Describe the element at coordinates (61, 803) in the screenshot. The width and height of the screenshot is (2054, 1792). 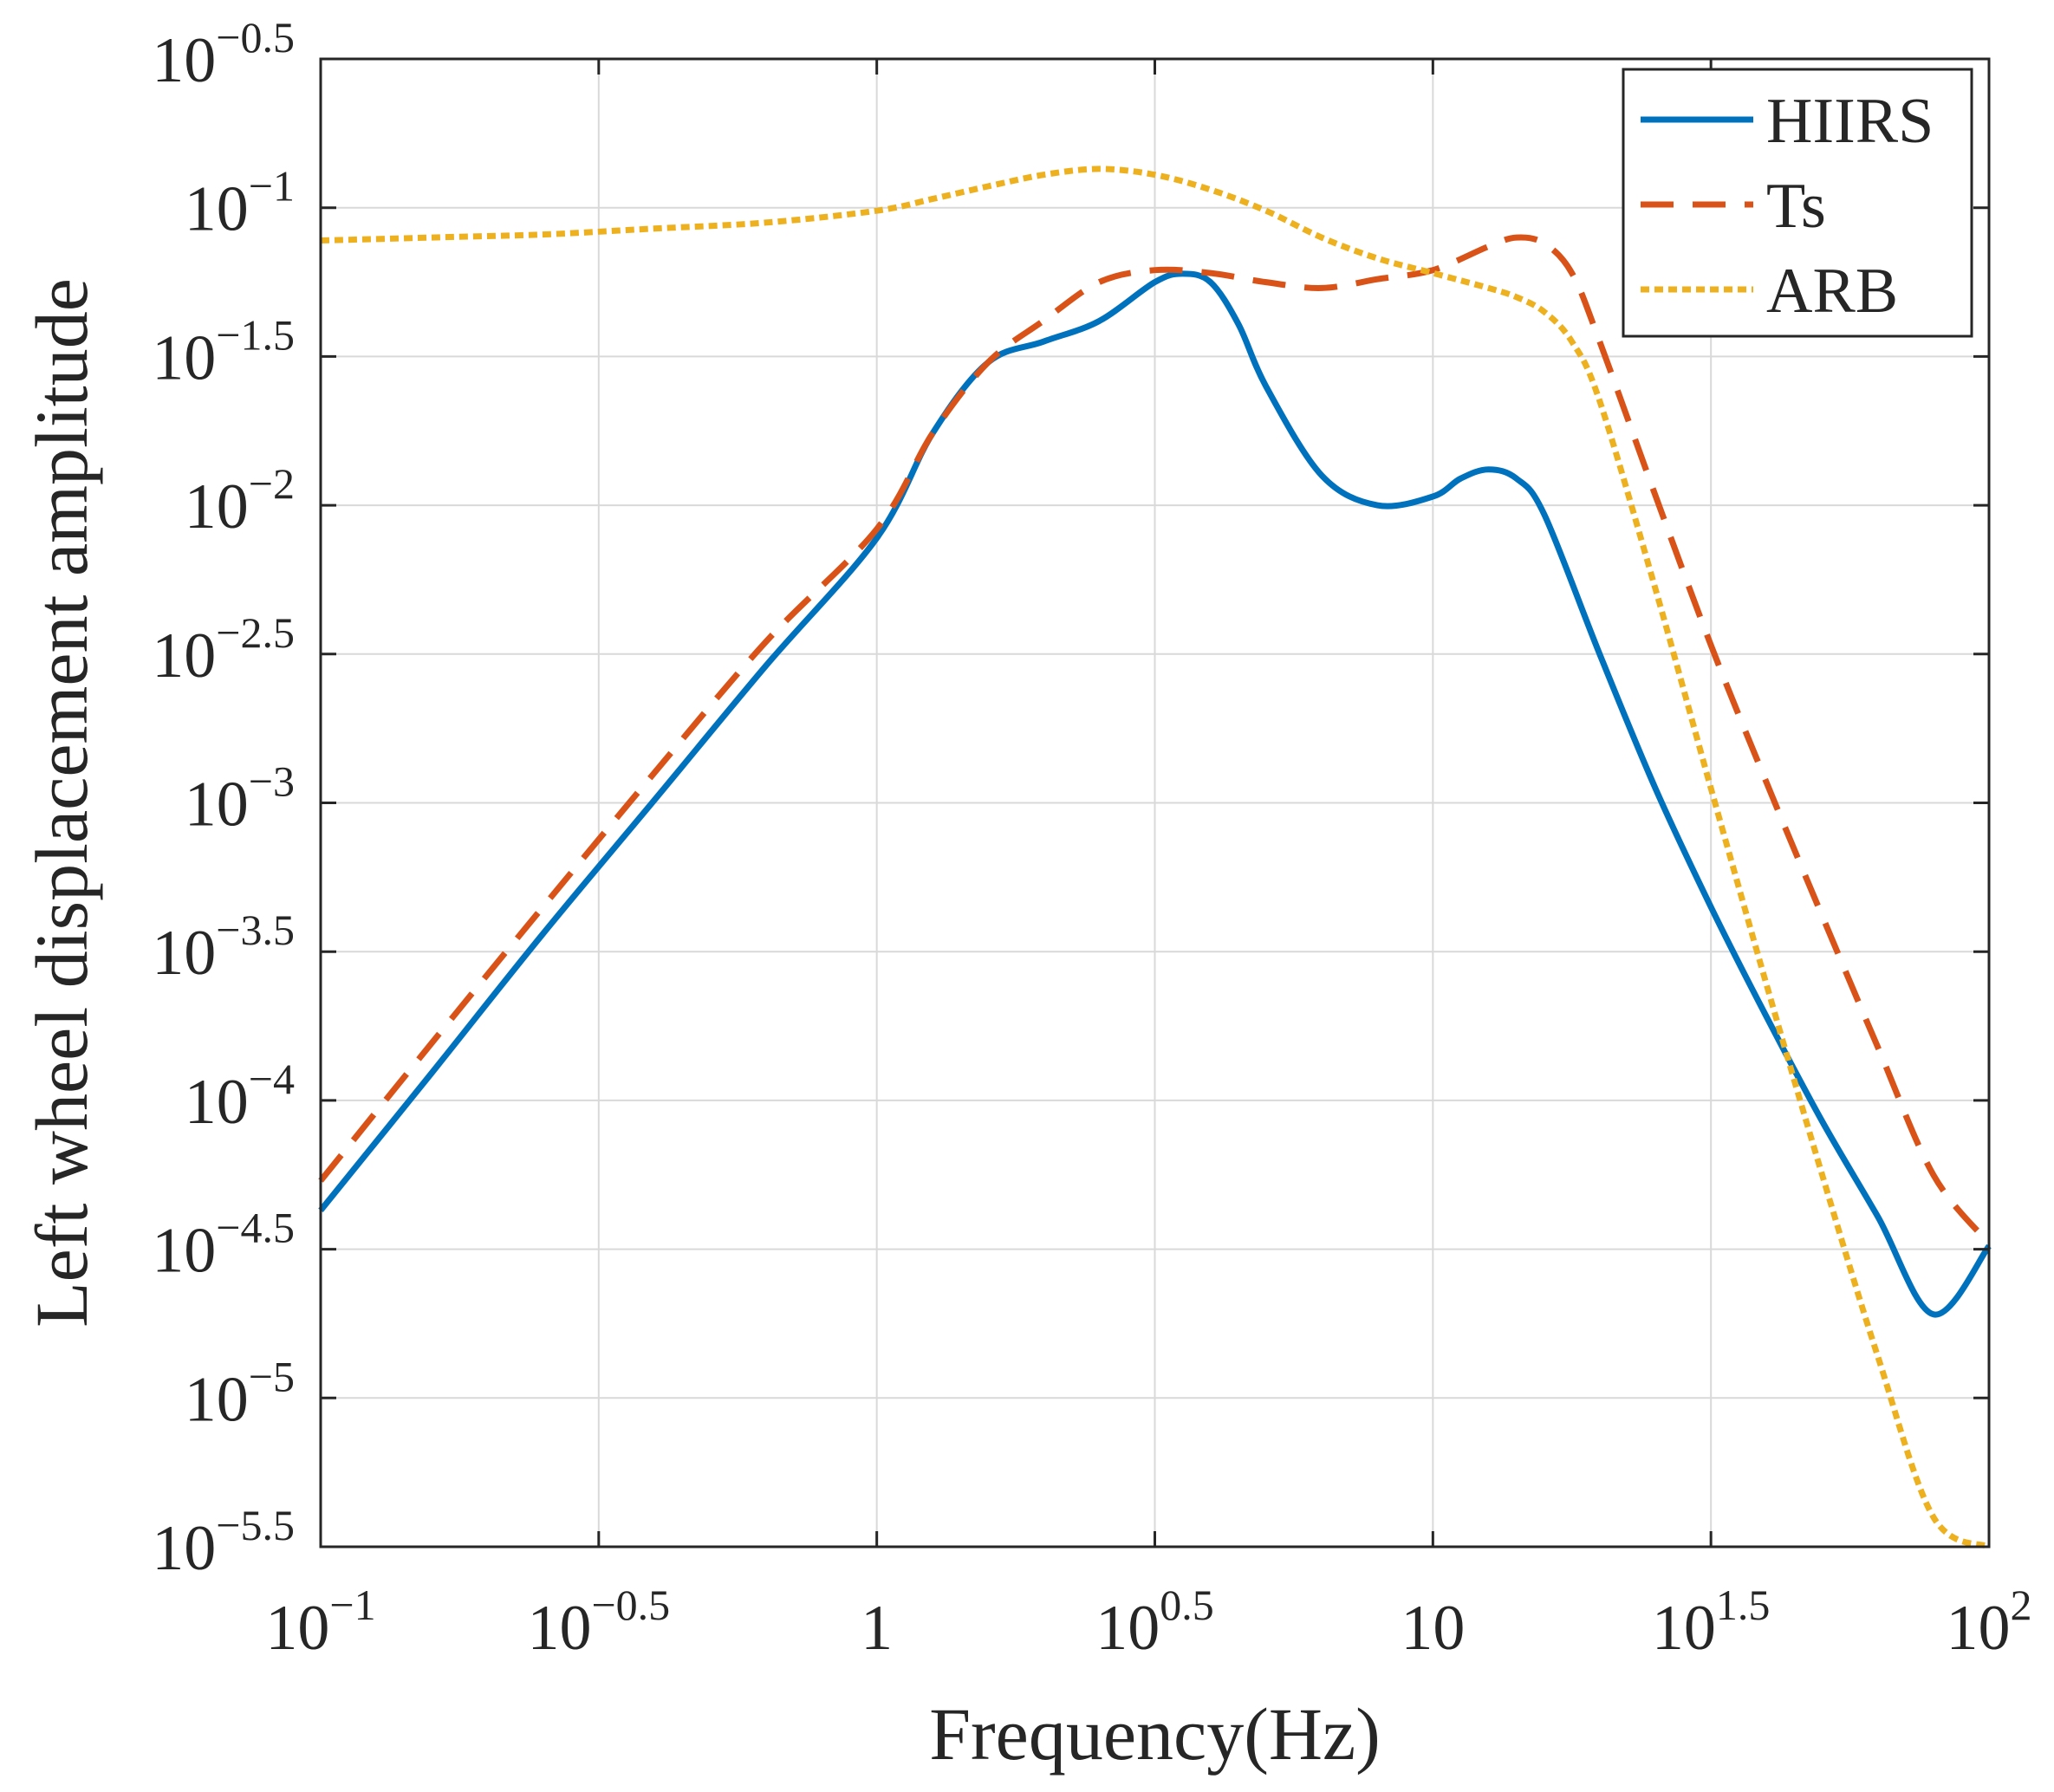
I see `y-axis-label: Left wheel displacement amplitude` at that location.